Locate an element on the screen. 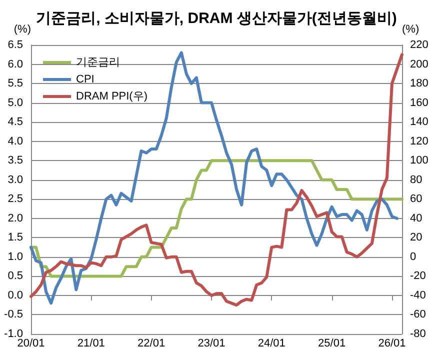 The height and width of the screenshot is (356, 433). y-tick-label: 1.0 is located at coordinates (15, 256).